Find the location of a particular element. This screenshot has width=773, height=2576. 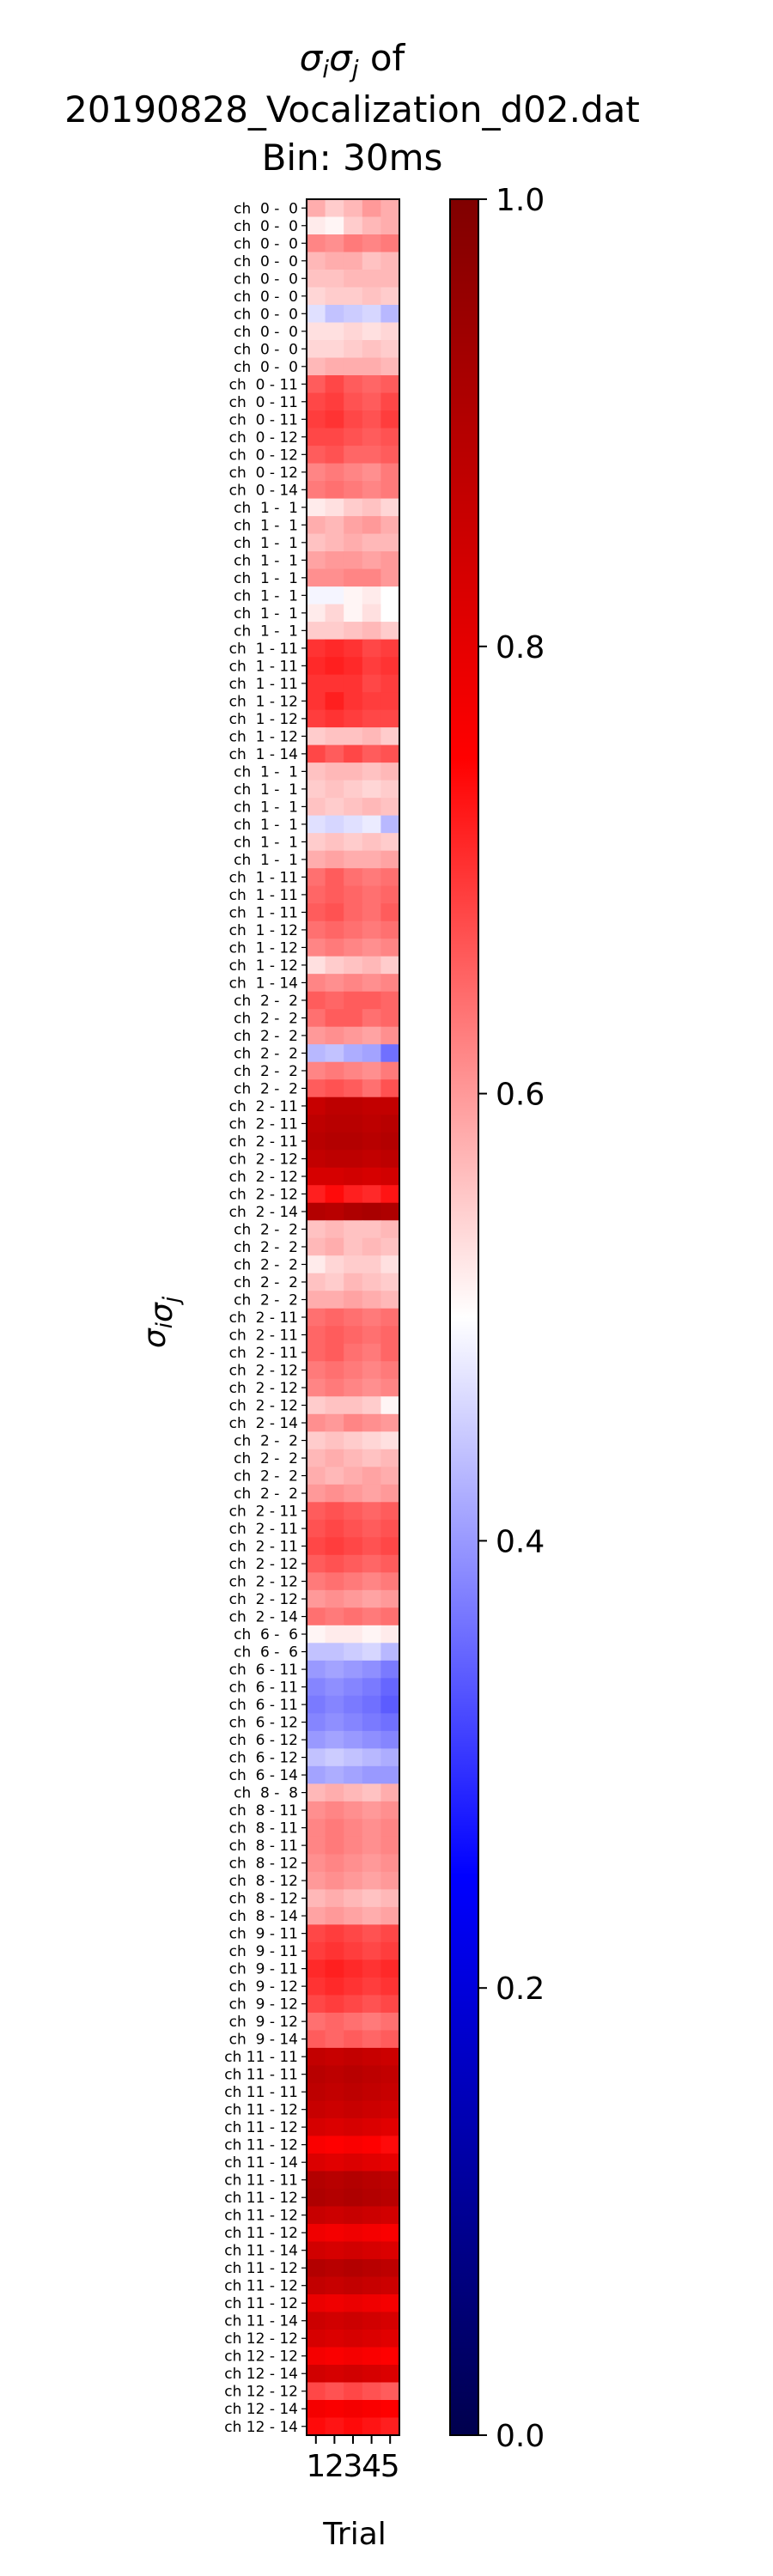

row-label: ch 2 - 14 is located at coordinates (263, 1423).